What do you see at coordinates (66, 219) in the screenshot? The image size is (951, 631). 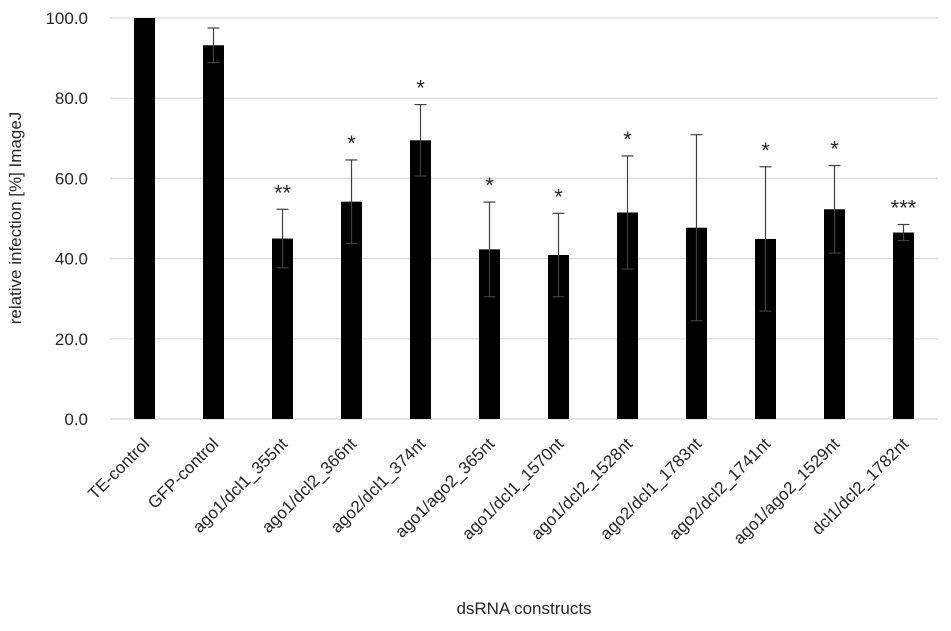 I see `y-axis-ticks: 0.0 20.0 40.0 60.0 80.0 100.0` at bounding box center [66, 219].